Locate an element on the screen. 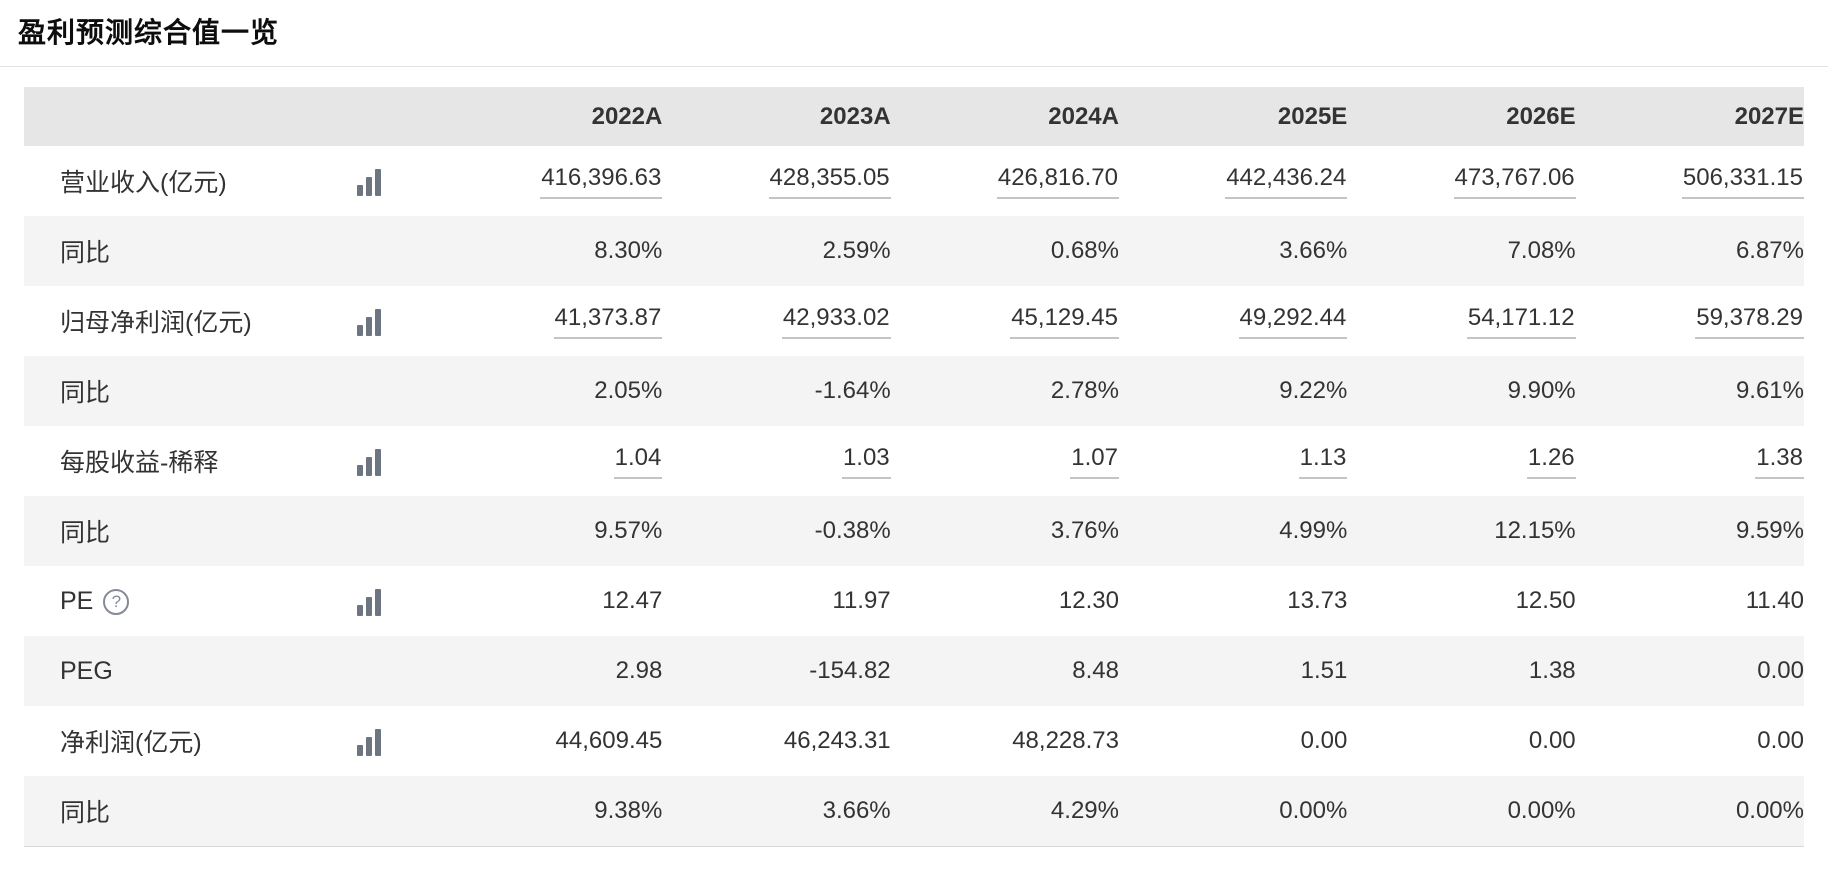 The width and height of the screenshot is (1828, 870). header-row: 2022A 2023A 2024A 2025E 2026E 2027E is located at coordinates (914, 116).